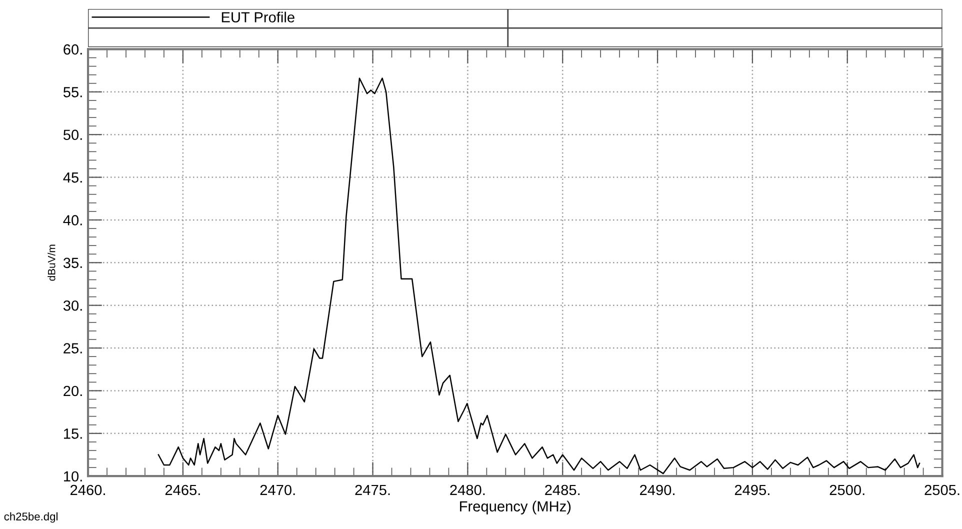 The width and height of the screenshot is (962, 529). What do you see at coordinates (72, 305) in the screenshot?
I see `y-tick-label: 30.` at bounding box center [72, 305].